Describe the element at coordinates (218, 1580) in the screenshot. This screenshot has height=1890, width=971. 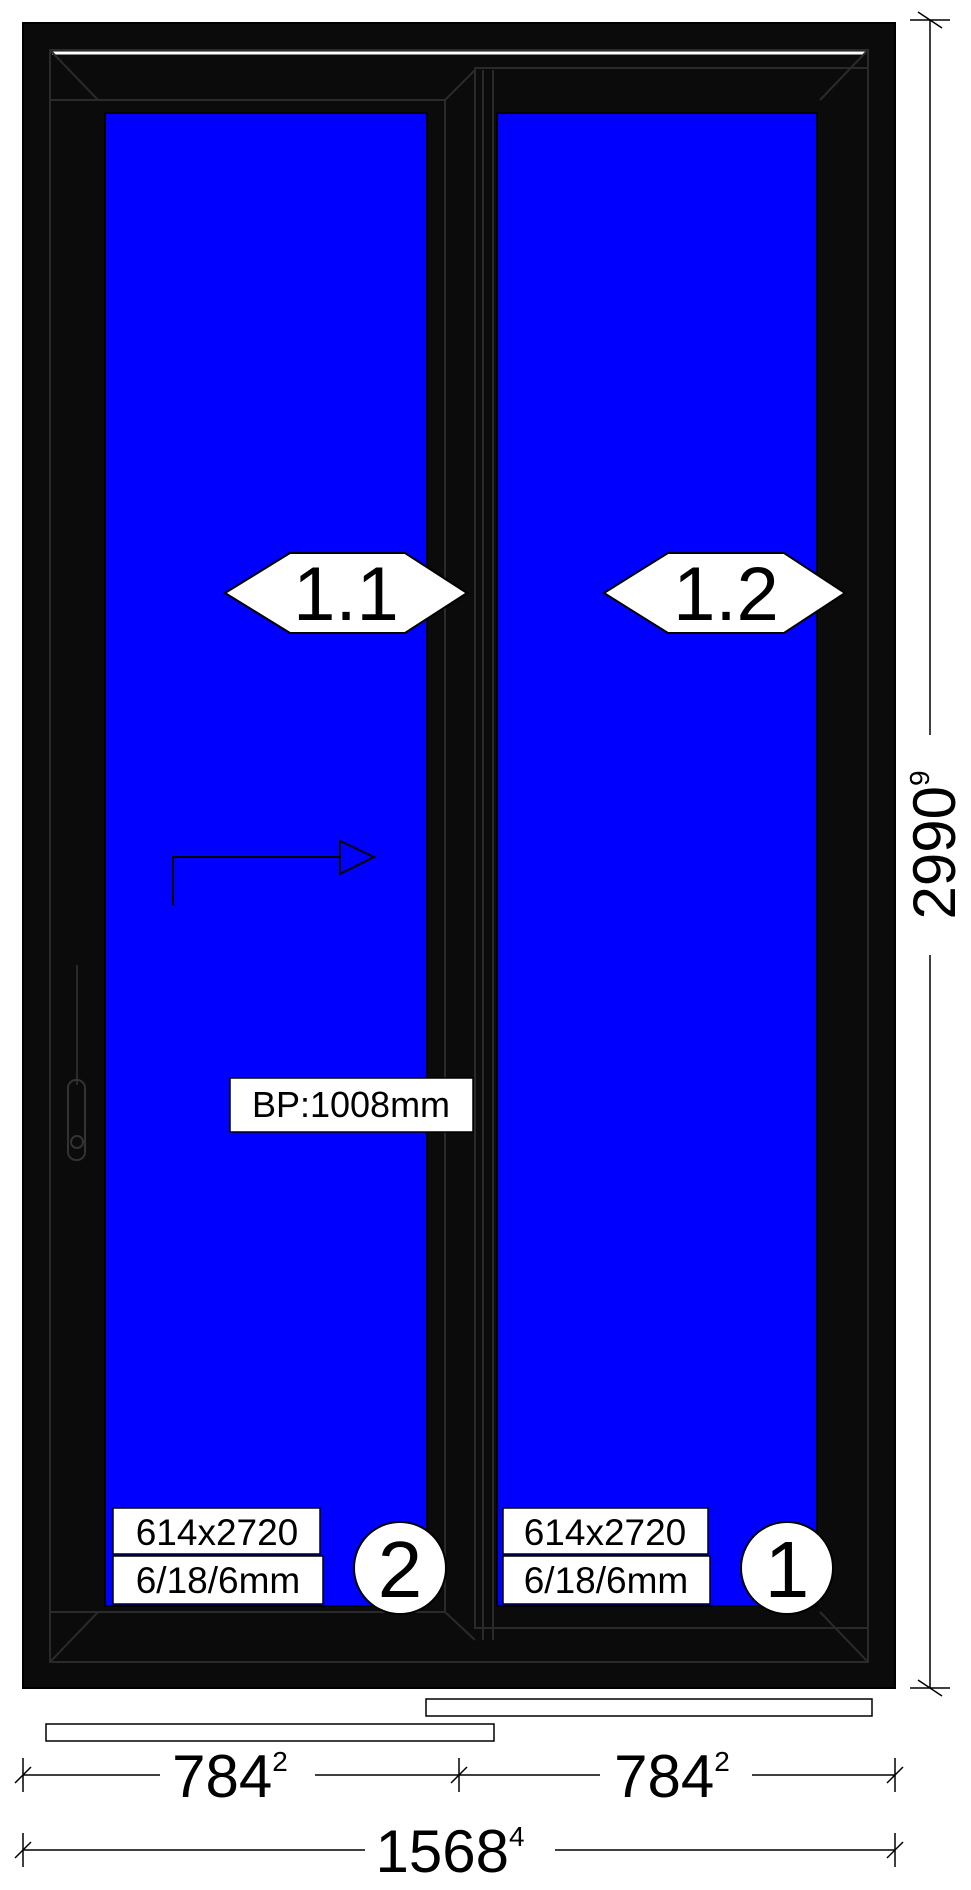
I see `glass-spec-left: 6/18/6mm` at that location.